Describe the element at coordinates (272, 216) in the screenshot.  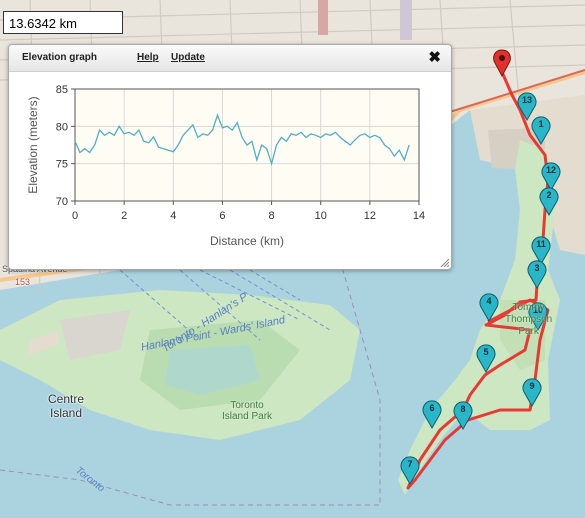
I see `x-tick-label: 8` at that location.